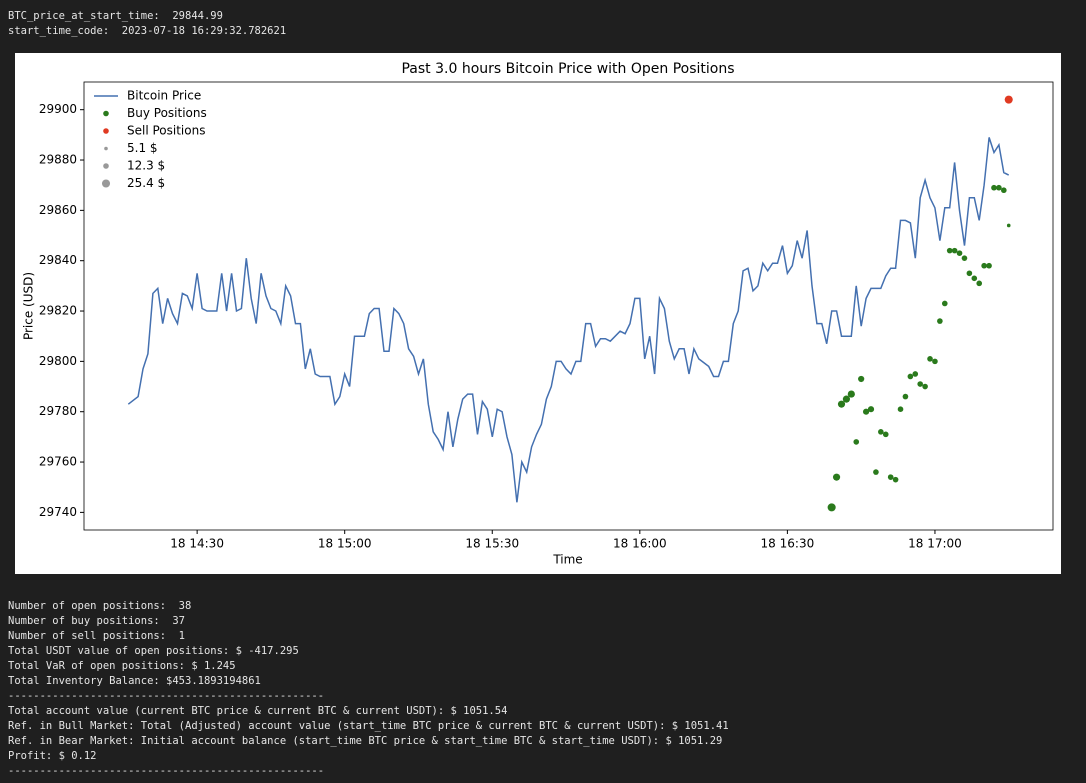 The width and height of the screenshot is (1086, 783). What do you see at coordinates (567, 560) in the screenshot?
I see `x-axis-label: Time` at bounding box center [567, 560].